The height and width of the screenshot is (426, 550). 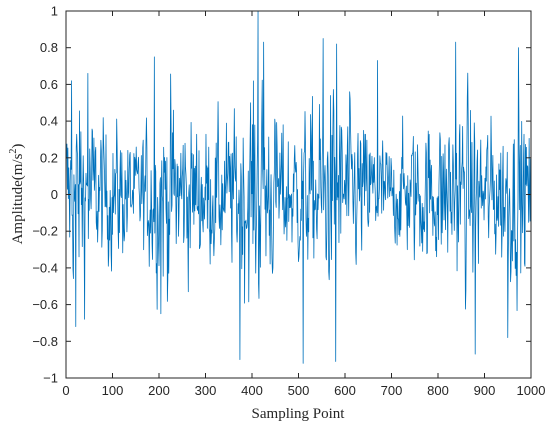 What do you see at coordinates (54, 11) in the screenshot?
I see `y-tick-label: 1` at bounding box center [54, 11].